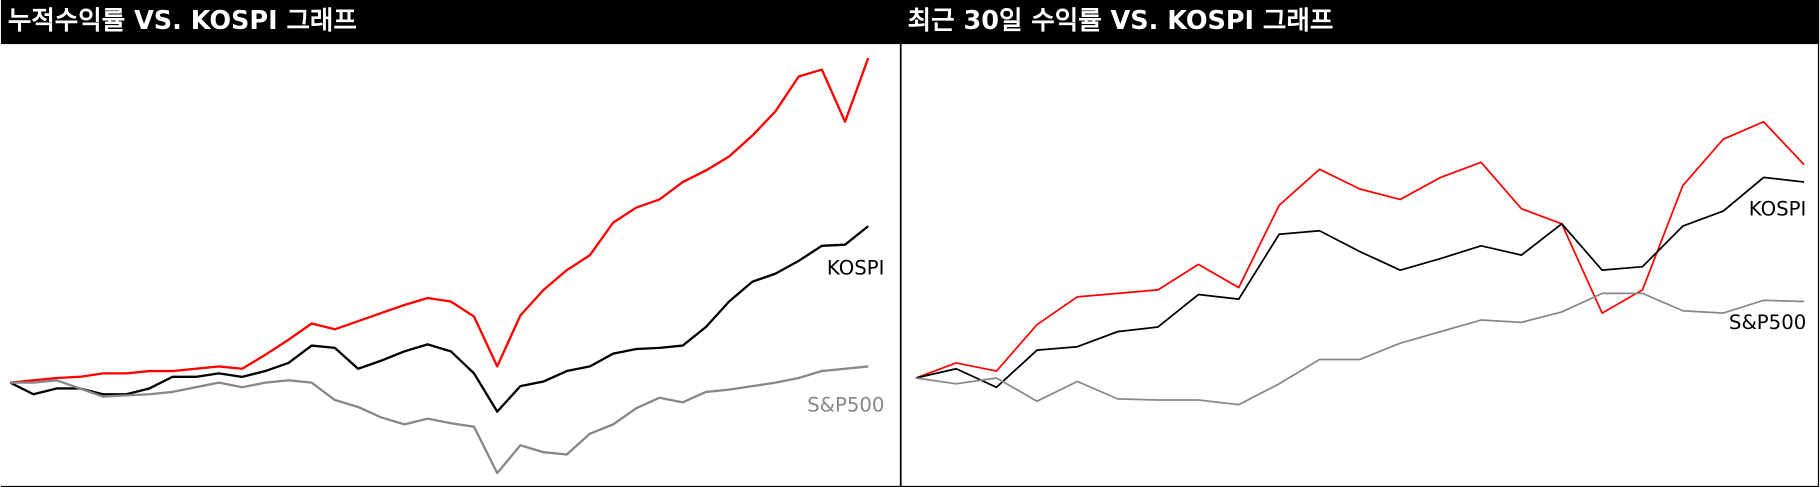 This screenshot has height=487, width=1820. Describe the element at coordinates (1121, 21) in the screenshot. I see `chart-title: 최근 30일 수익률 VS. KOSPI 그래프` at that location.